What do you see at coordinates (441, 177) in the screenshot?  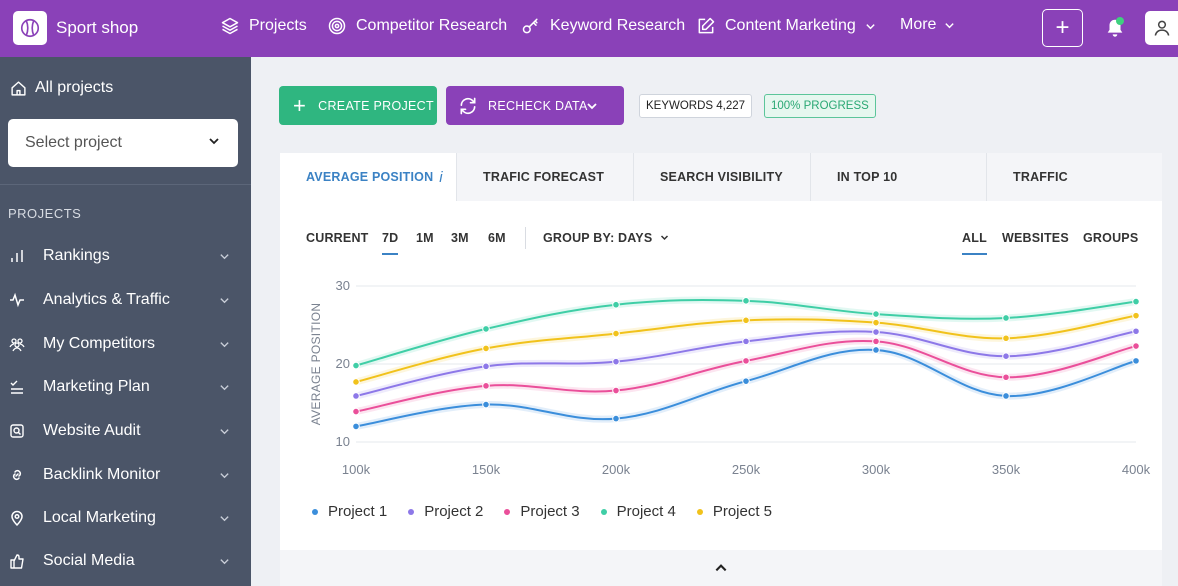 I see `info-icon: i` at bounding box center [441, 177].